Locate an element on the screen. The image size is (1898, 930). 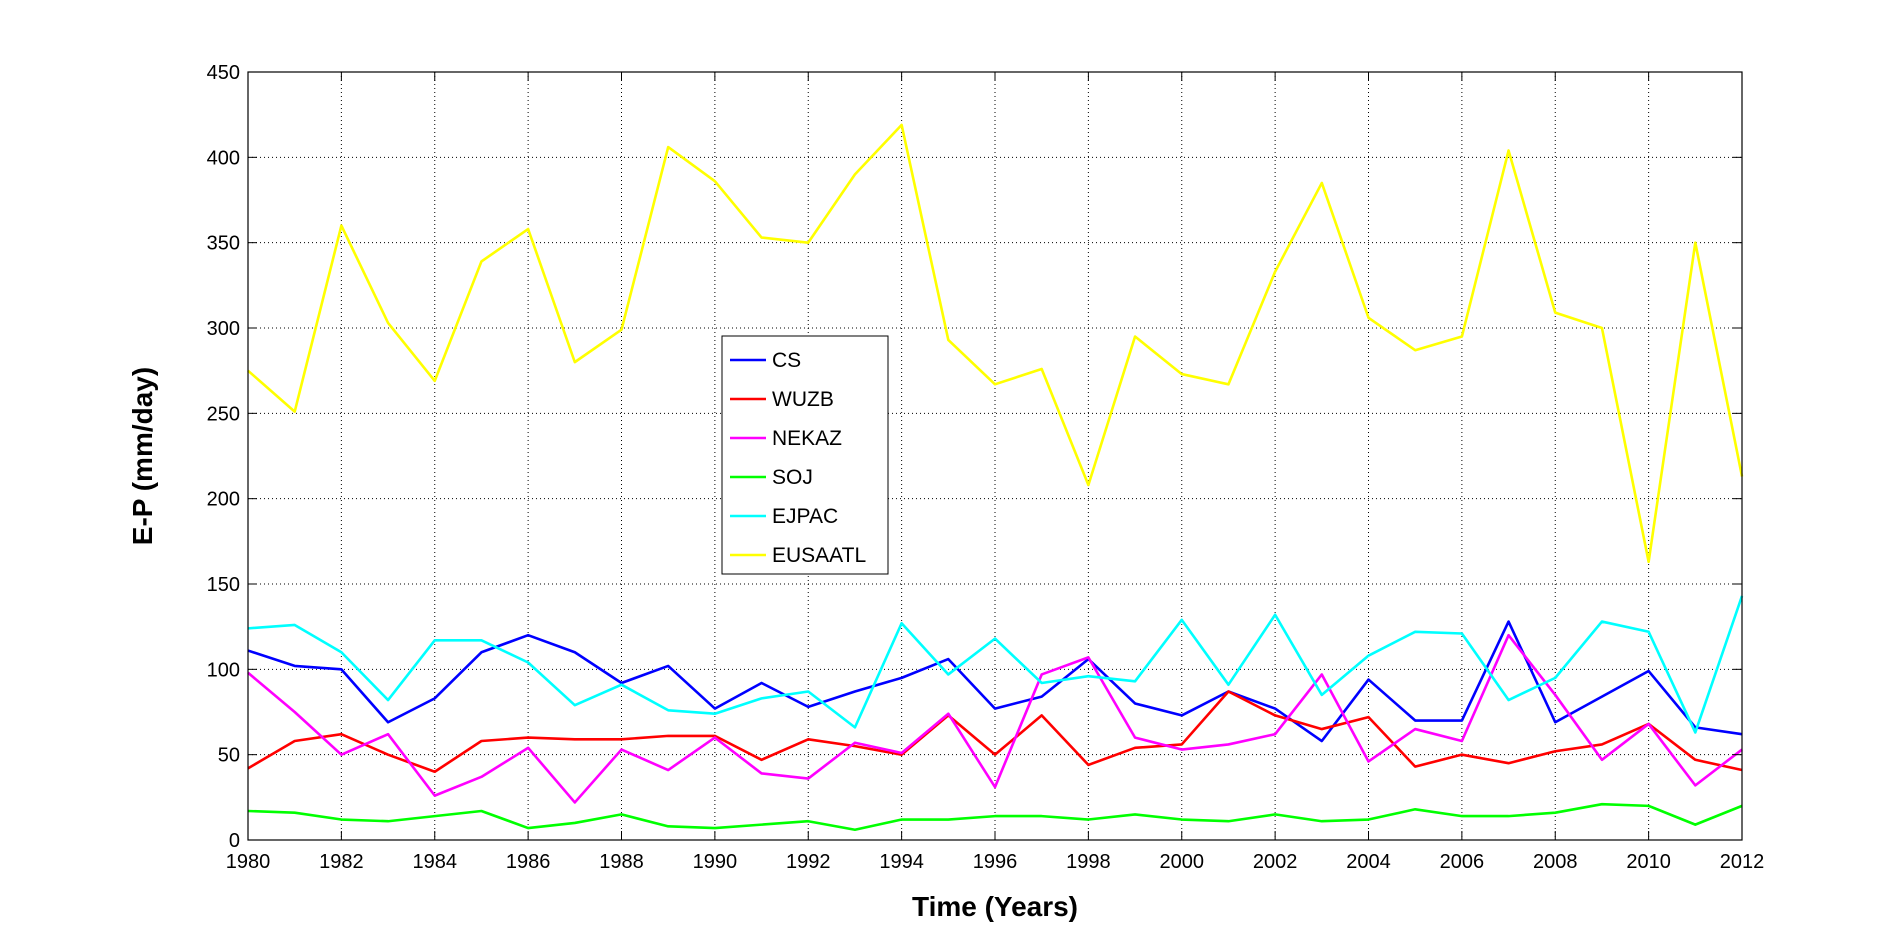
x-tick-label: 1984 is located at coordinates (435, 862).